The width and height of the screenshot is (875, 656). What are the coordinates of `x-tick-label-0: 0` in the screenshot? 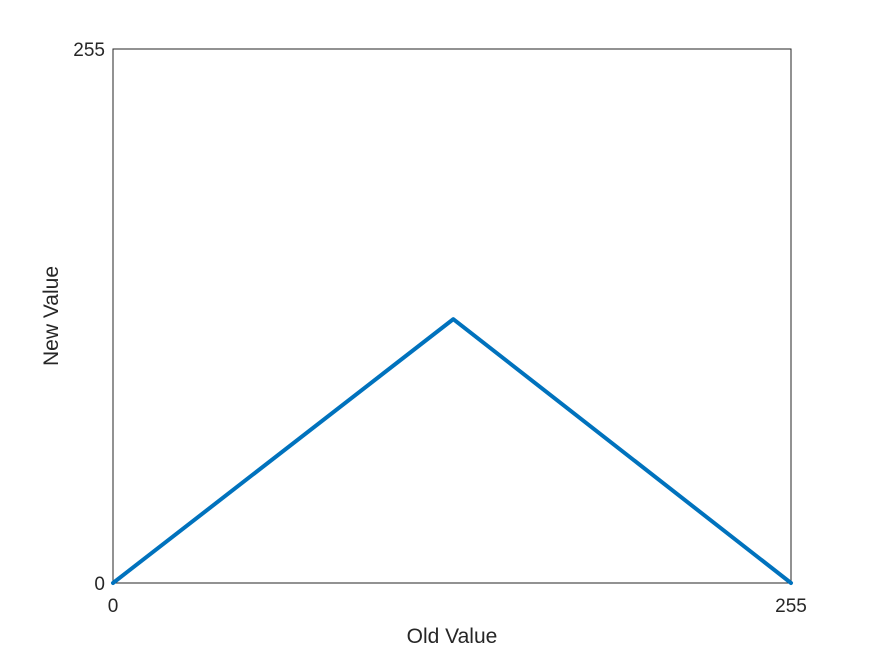 It's located at (113, 606).